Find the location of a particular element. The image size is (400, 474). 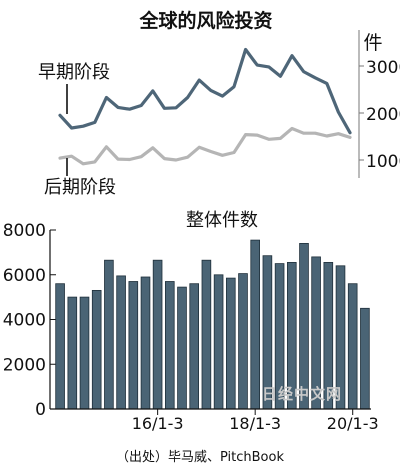

legend-late-stage: 后期阶段 is located at coordinates (80, 187).